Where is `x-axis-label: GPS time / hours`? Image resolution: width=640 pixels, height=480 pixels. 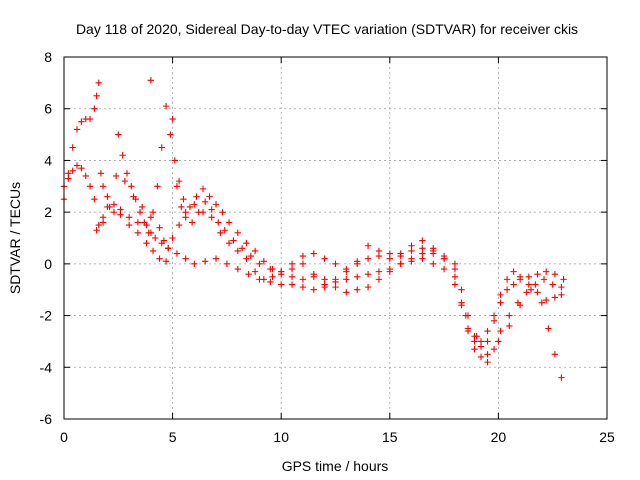 x-axis-label: GPS time / hours is located at coordinates (335, 466).